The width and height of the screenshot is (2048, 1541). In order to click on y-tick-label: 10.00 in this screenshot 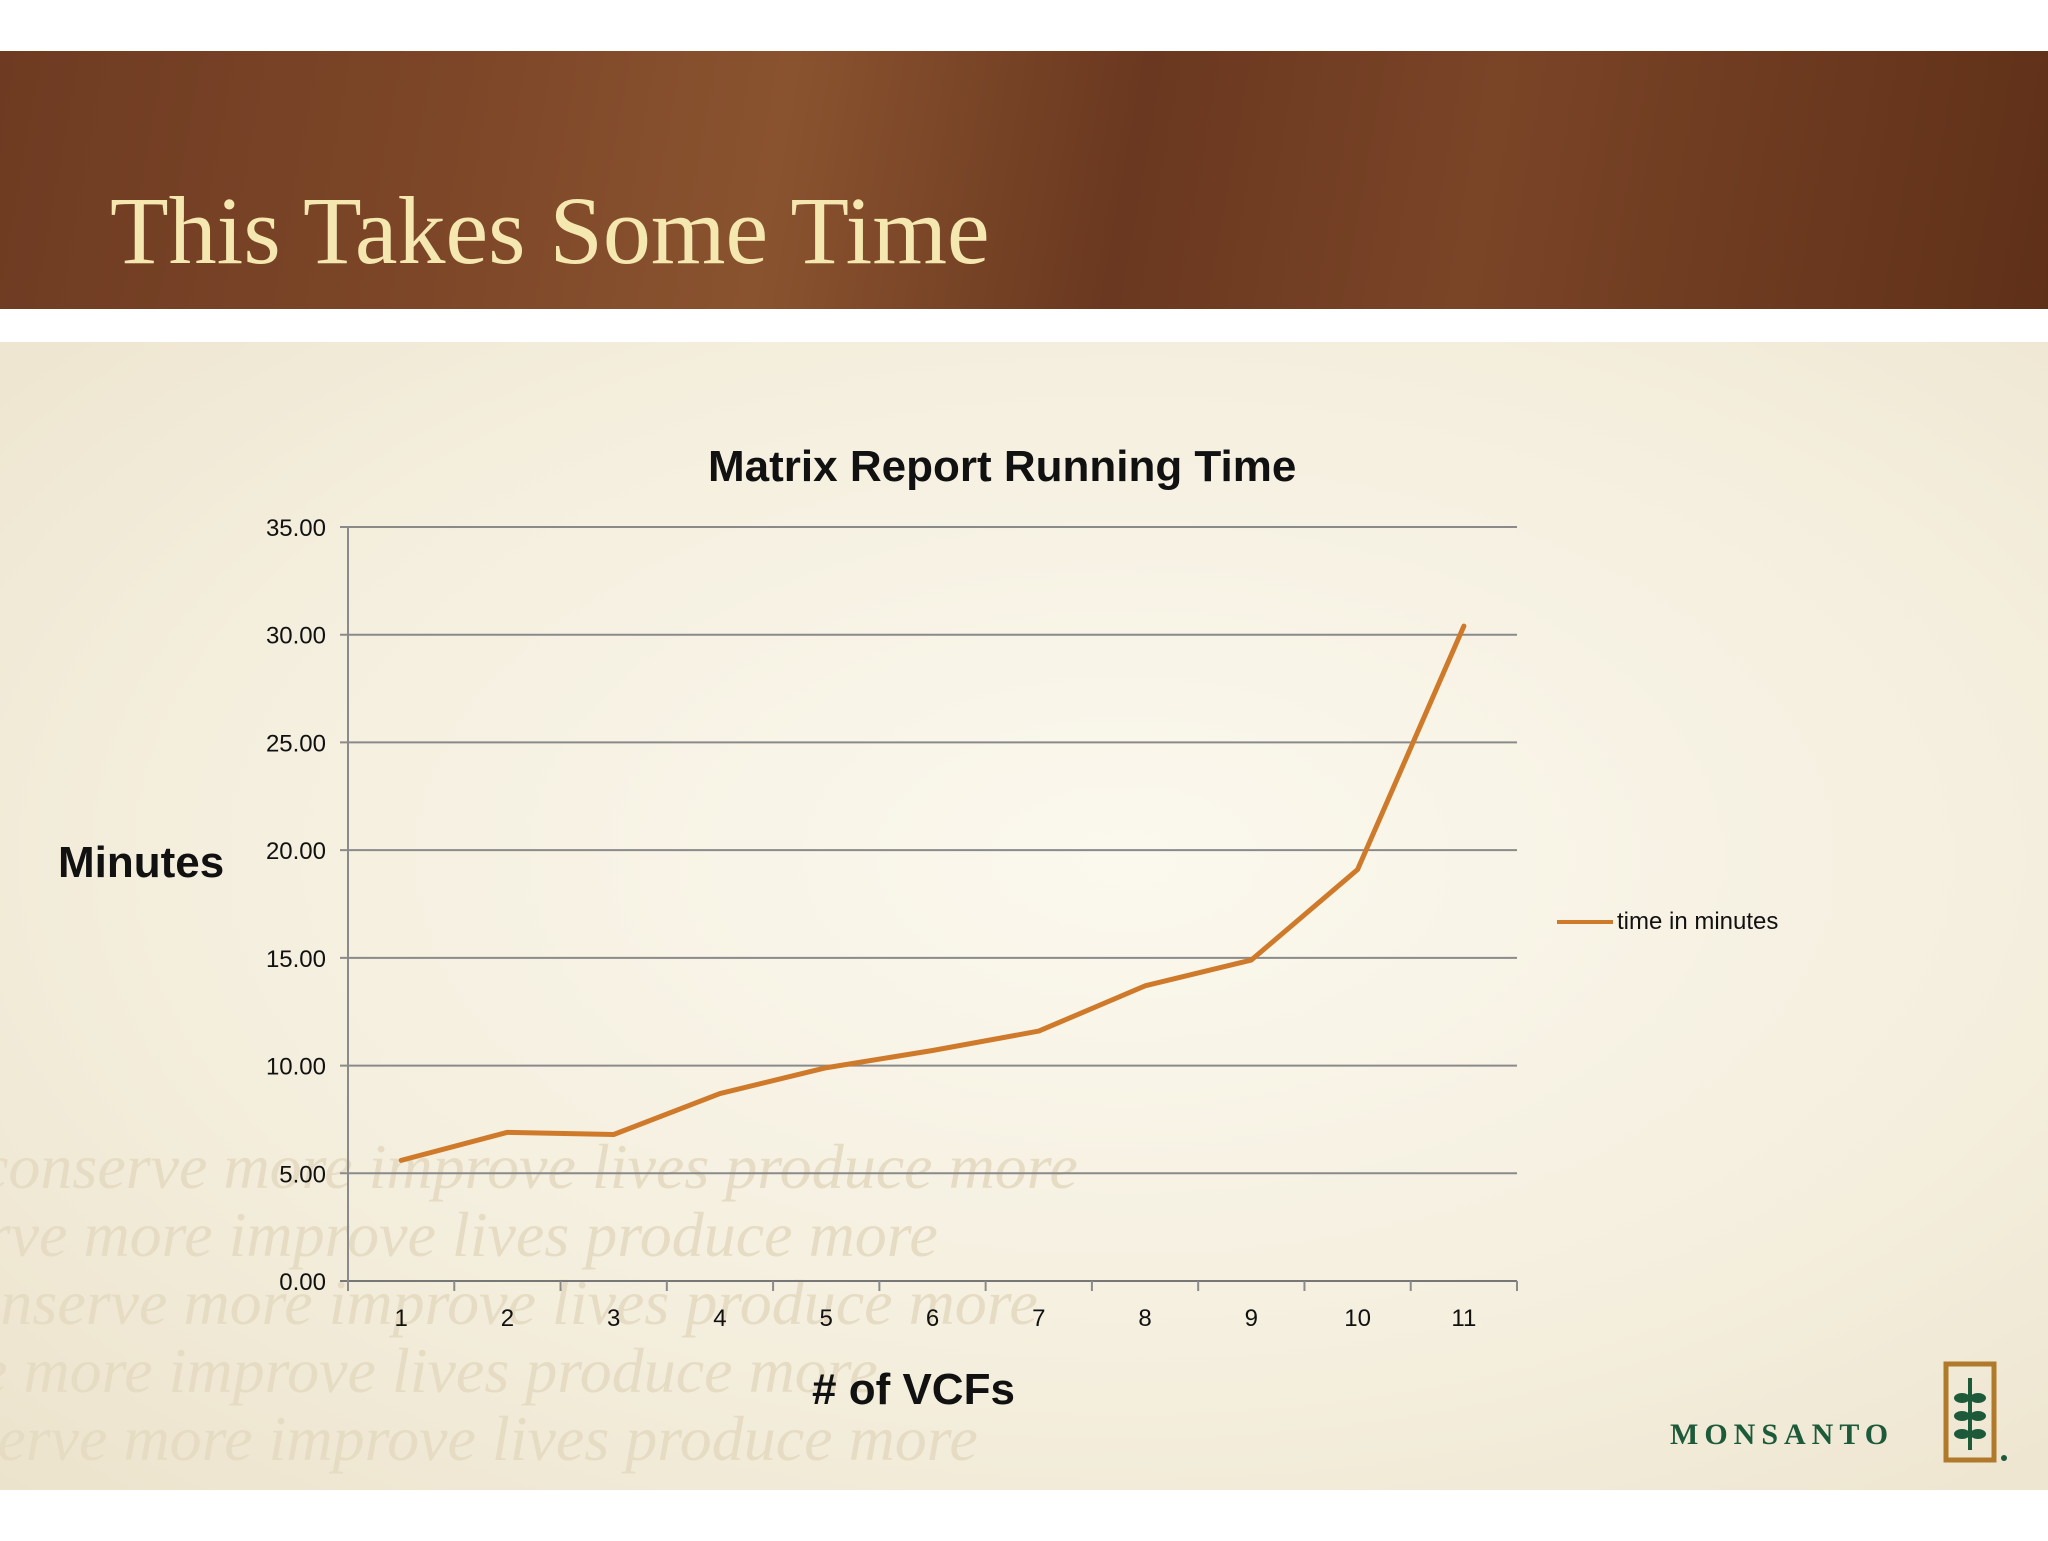, I will do `click(296, 1067)`.